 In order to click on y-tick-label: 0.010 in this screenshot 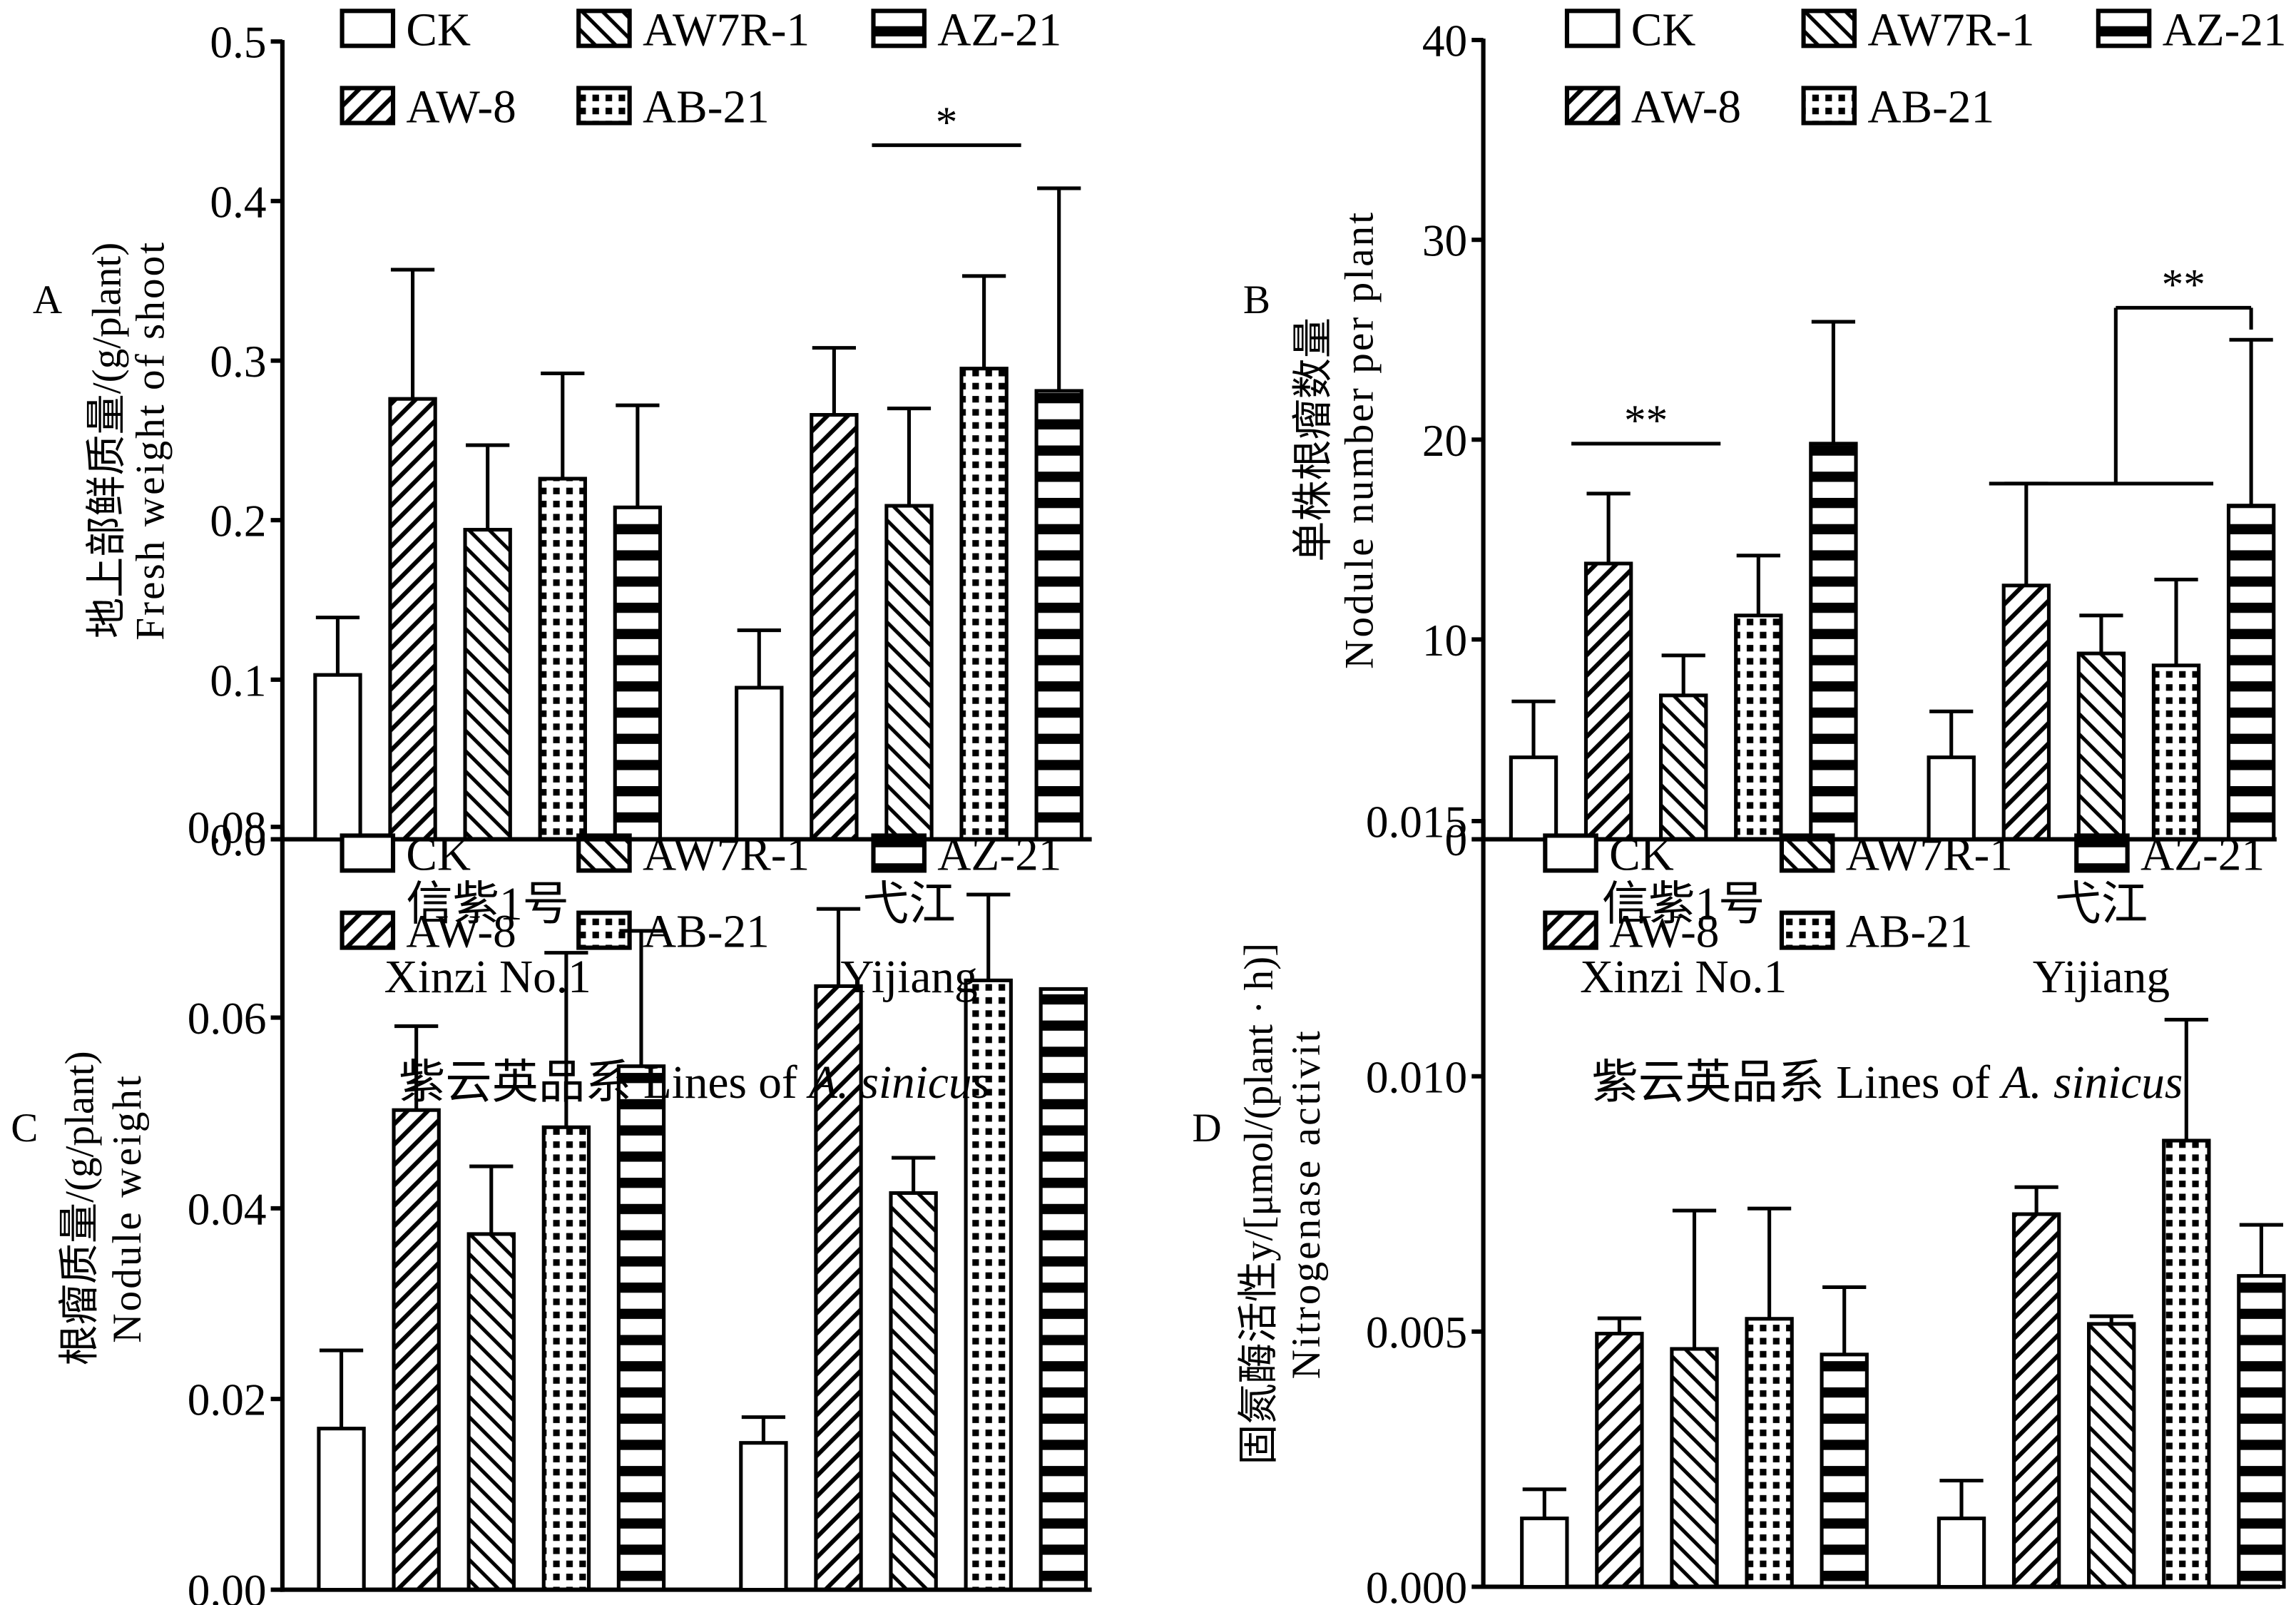, I will do `click(1416, 1077)`.